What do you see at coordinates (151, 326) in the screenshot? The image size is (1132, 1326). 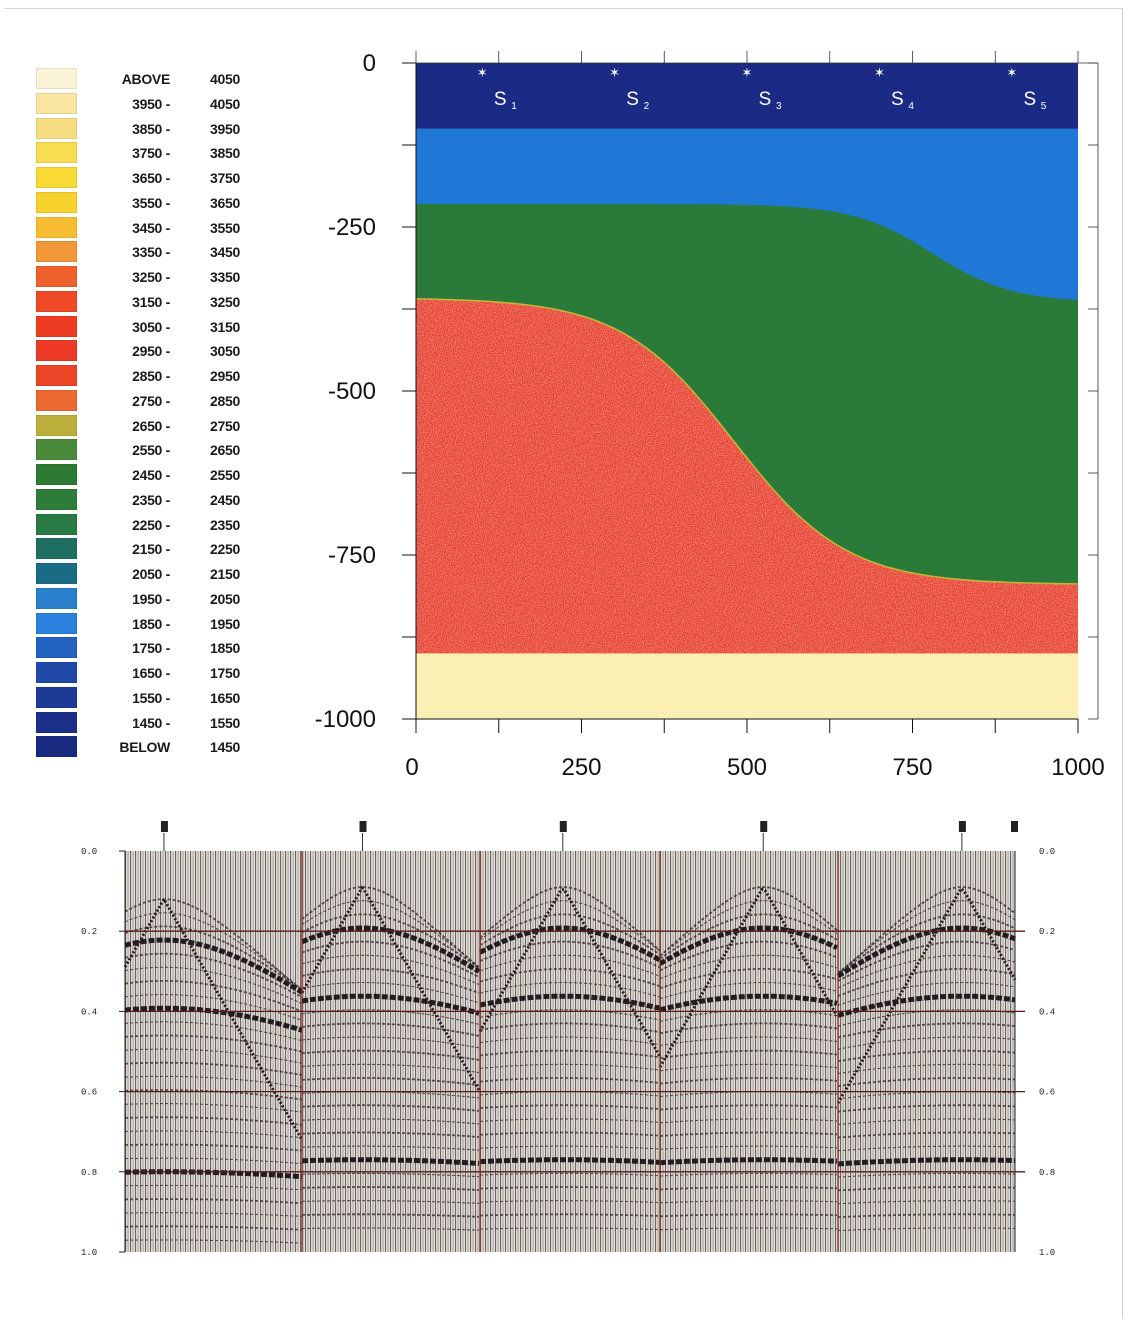 I see `legend-range-low: 3050 -` at bounding box center [151, 326].